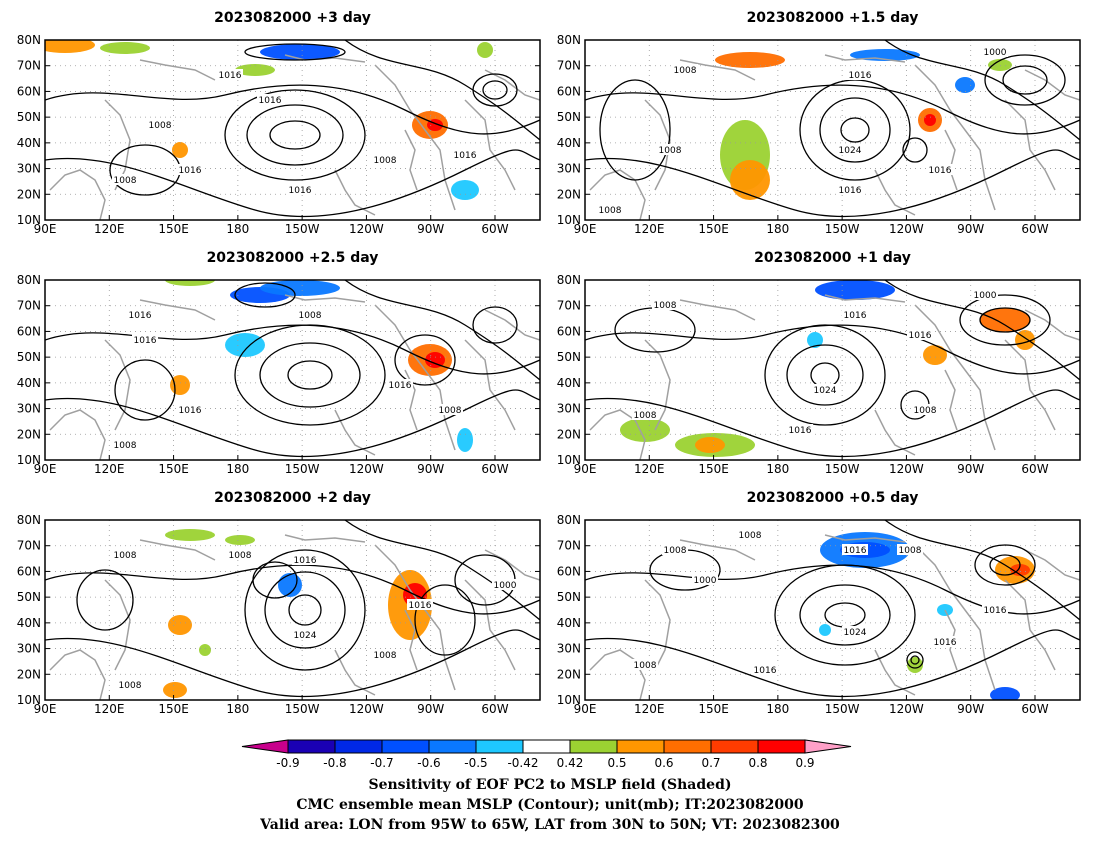 Image resolution: width=1100 pixels, height=850 pixels. I want to click on lat-tick-label: 60N, so click(569, 91).